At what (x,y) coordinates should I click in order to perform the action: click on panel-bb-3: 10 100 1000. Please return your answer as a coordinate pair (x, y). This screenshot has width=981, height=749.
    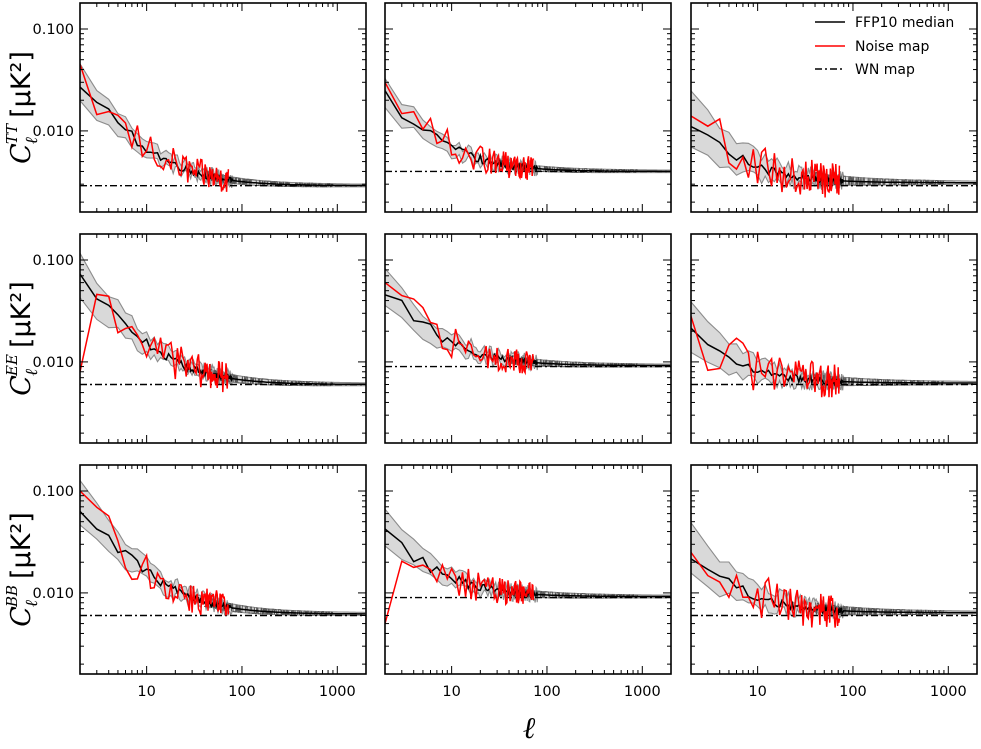
    Looking at the image, I should click on (834, 582).